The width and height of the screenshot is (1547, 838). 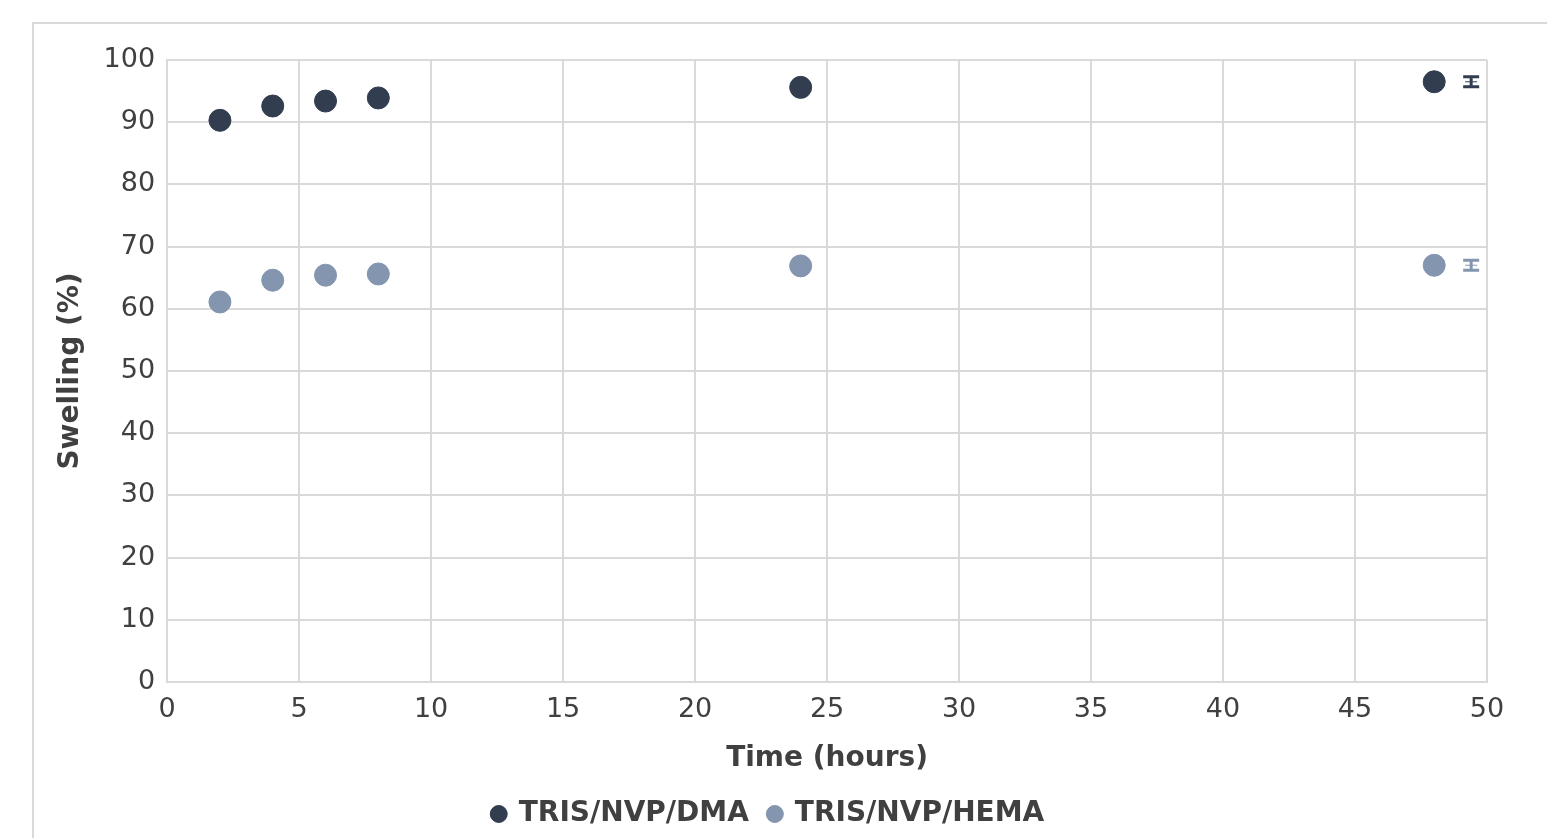 What do you see at coordinates (138, 244) in the screenshot?
I see `y-tick-label: 70` at bounding box center [138, 244].